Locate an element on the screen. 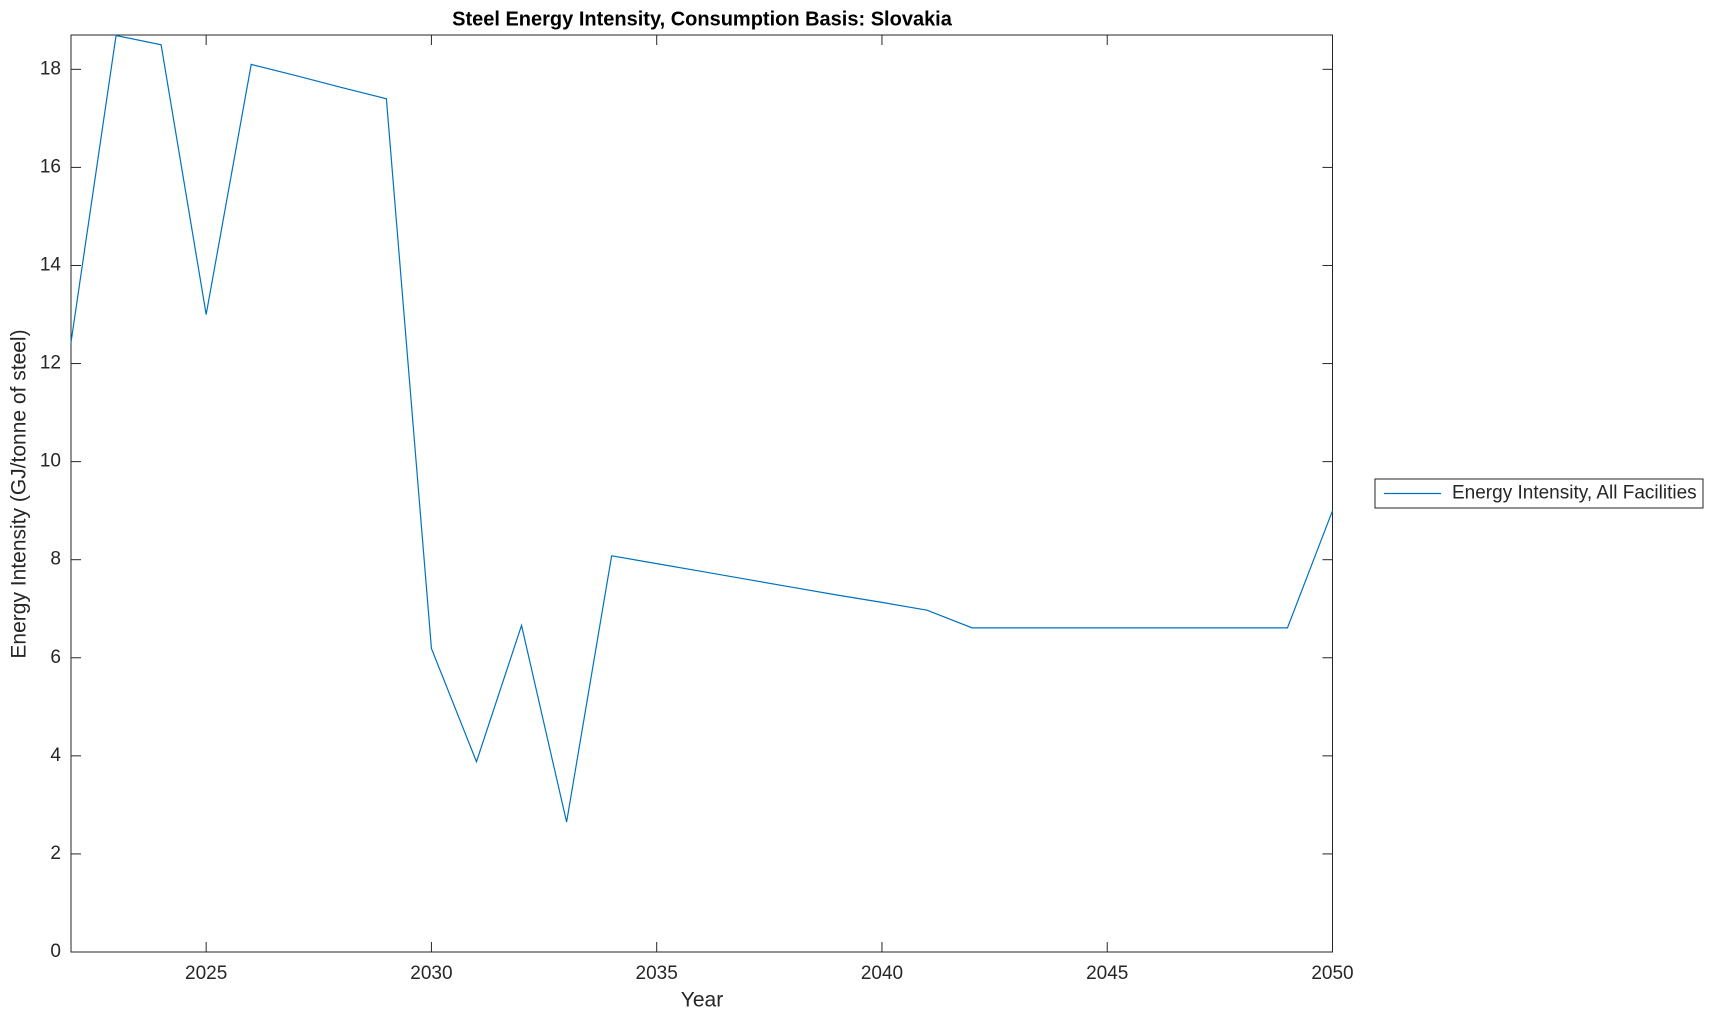 This screenshot has width=1714, height=1026. legend-label: Energy Intensity, All Facilities is located at coordinates (1574, 493).